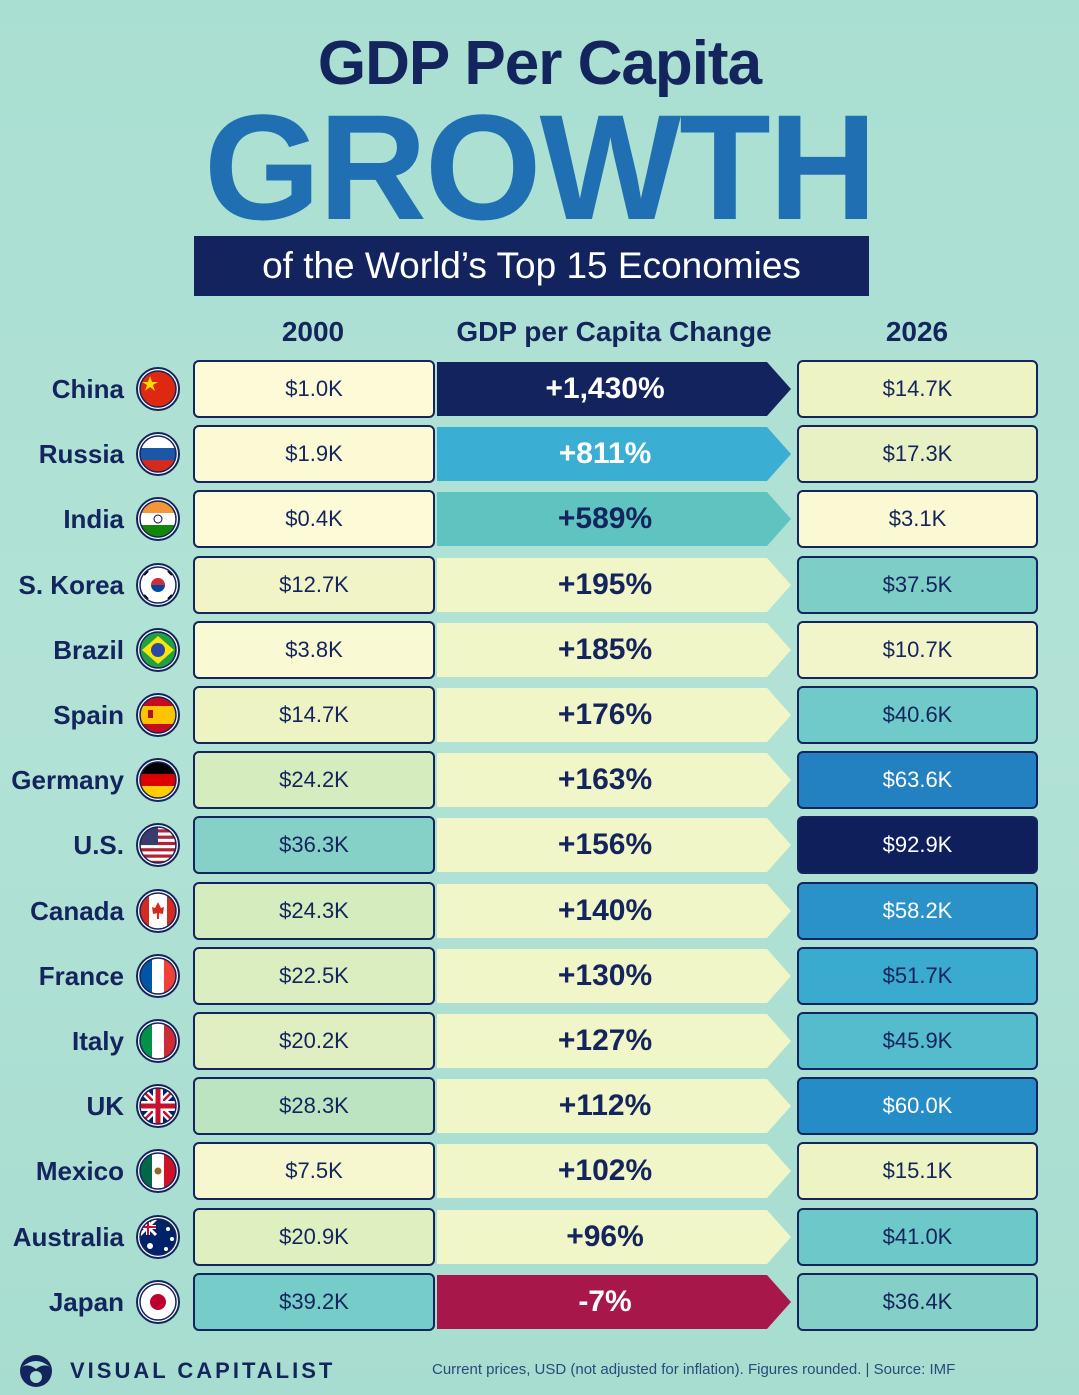 The image size is (1079, 1395). Describe the element at coordinates (917, 910) in the screenshot. I see `value-2026-cell: $58.2K` at that location.